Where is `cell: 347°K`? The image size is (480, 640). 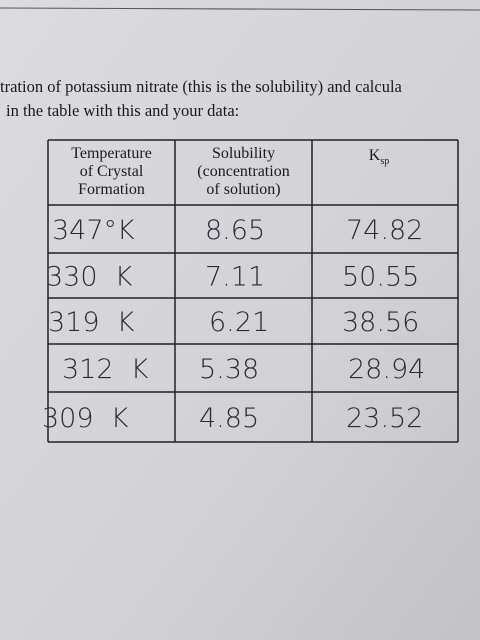
cell: 347°K is located at coordinates (93, 230).